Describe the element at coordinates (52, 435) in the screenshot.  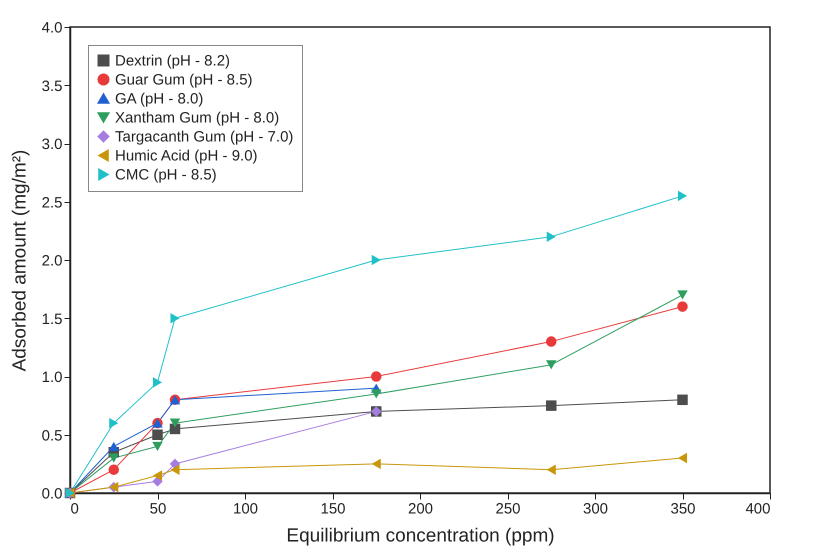
I see `y-tick-label: 0.5` at that location.